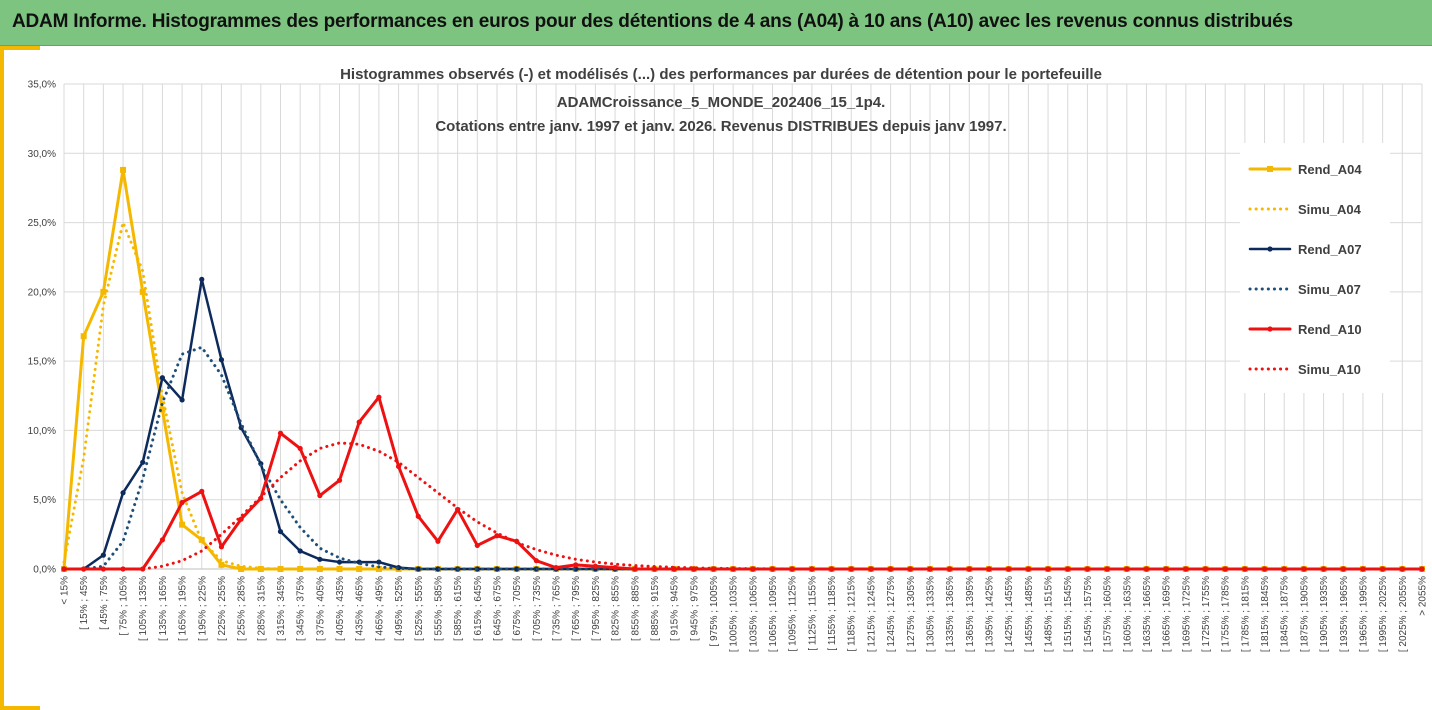 The width and height of the screenshot is (1432, 710). What do you see at coordinates (379, 608) in the screenshot?
I see `x-tick-label: [ 465% ; 495%` at bounding box center [379, 608].